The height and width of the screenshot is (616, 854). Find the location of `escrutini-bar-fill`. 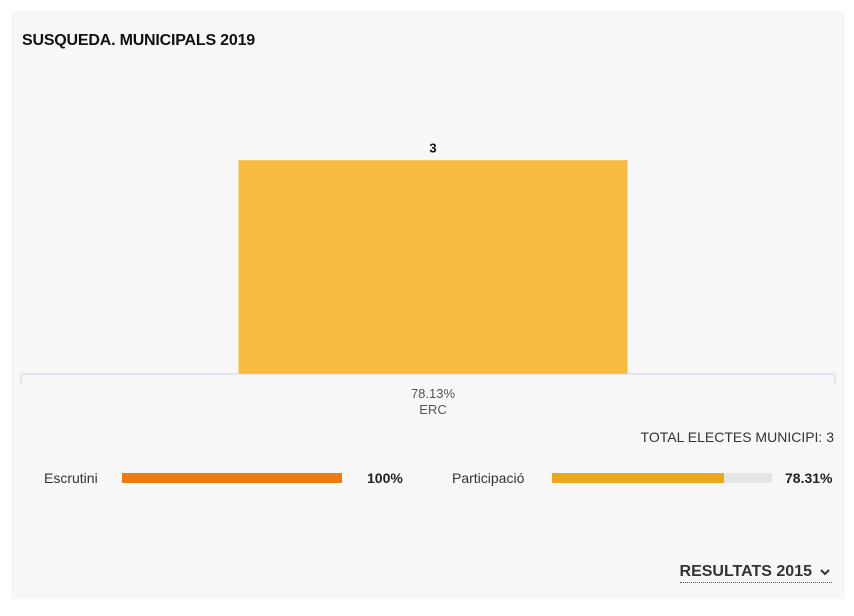

escrutini-bar-fill is located at coordinates (232, 478).